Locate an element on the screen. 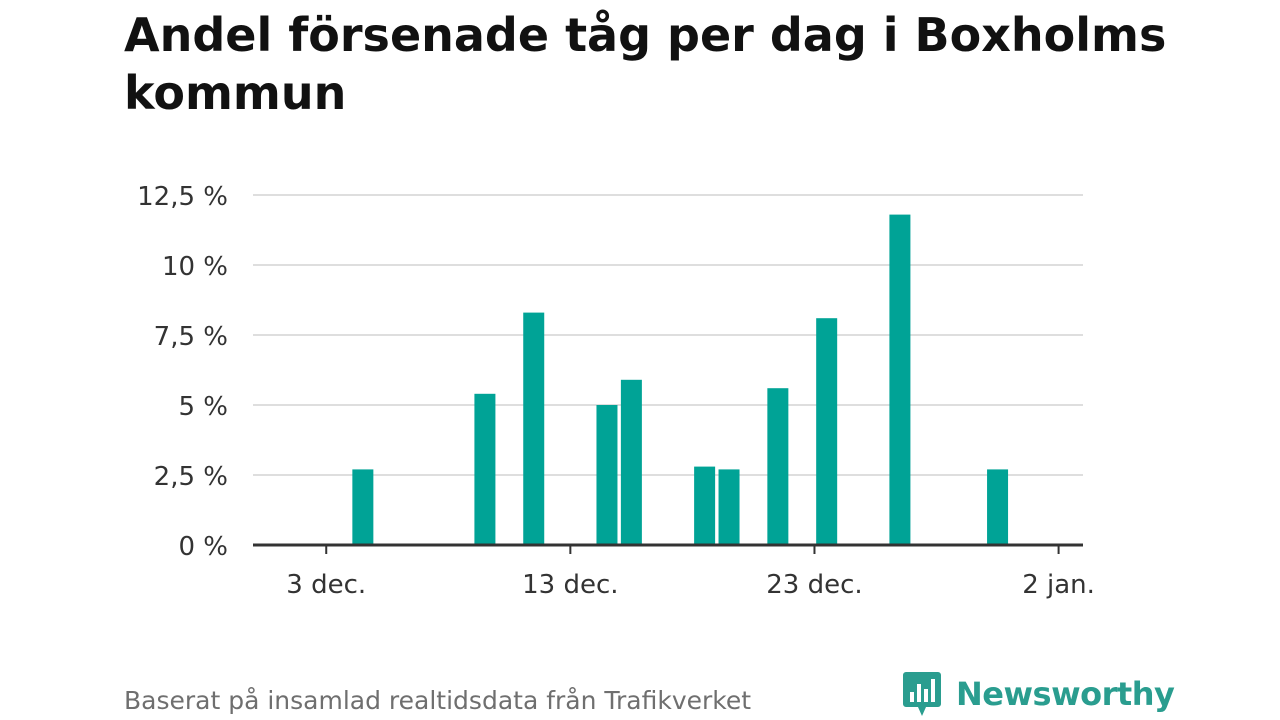 This screenshot has width=1280, height=720. x-tick-label: 3 dec. is located at coordinates (326, 585).